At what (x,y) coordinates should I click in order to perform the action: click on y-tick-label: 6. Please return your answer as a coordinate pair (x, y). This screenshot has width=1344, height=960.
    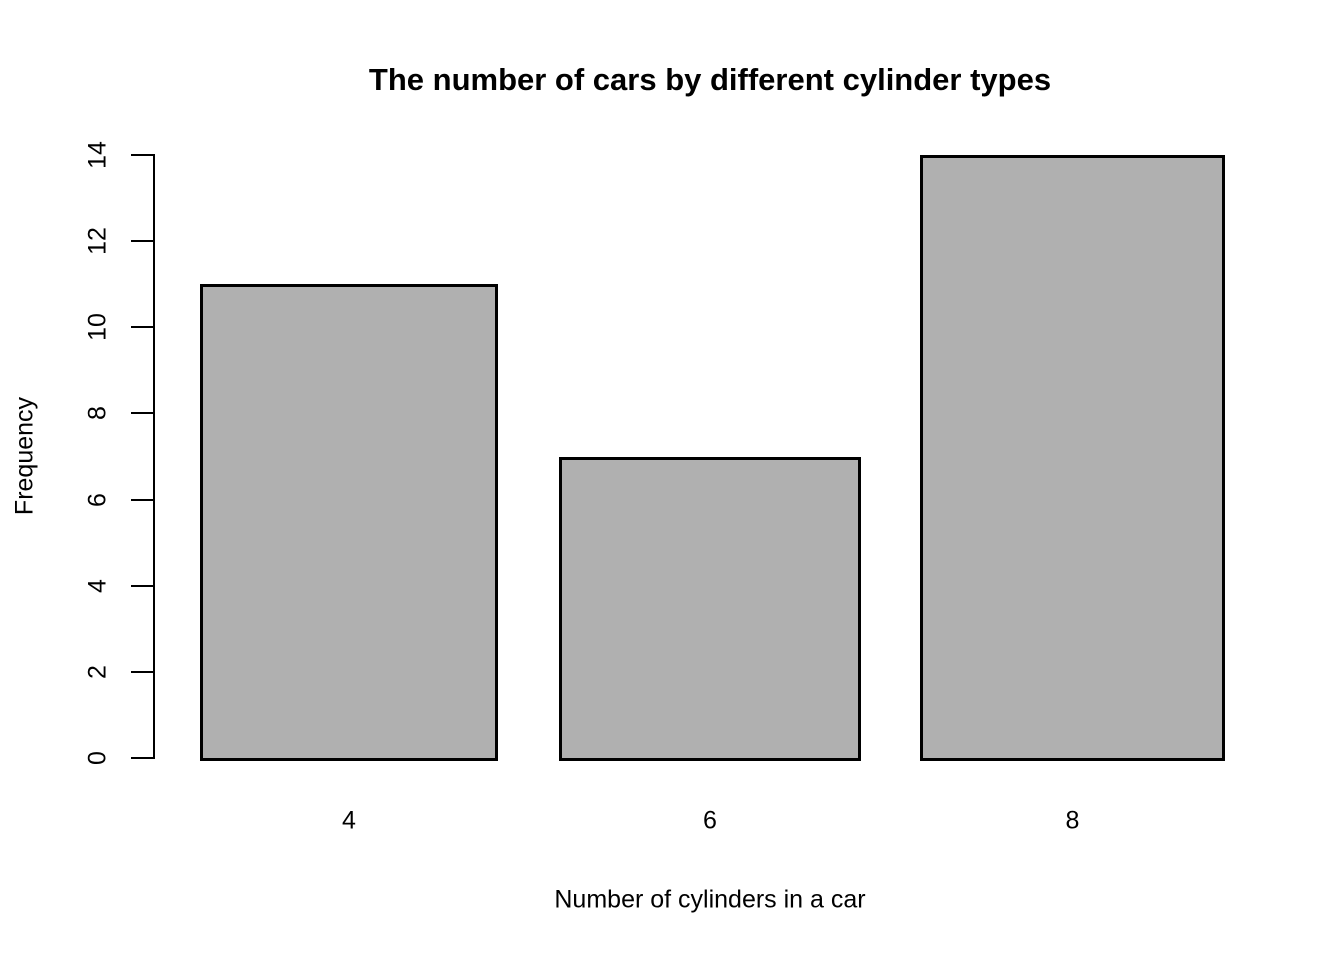
    Looking at the image, I should click on (97, 499).